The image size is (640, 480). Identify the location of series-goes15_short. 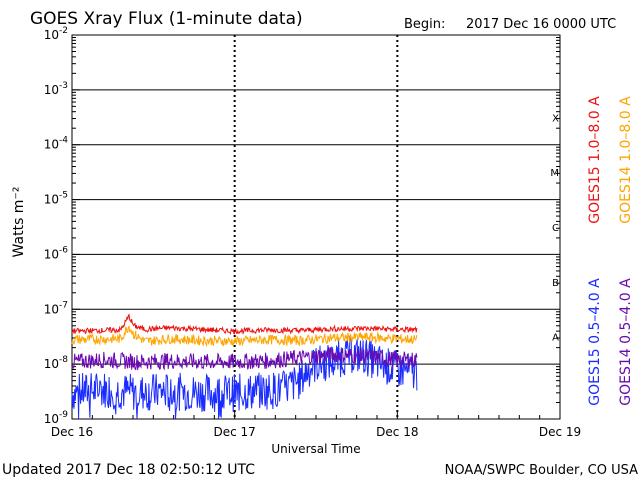
(244, 377).